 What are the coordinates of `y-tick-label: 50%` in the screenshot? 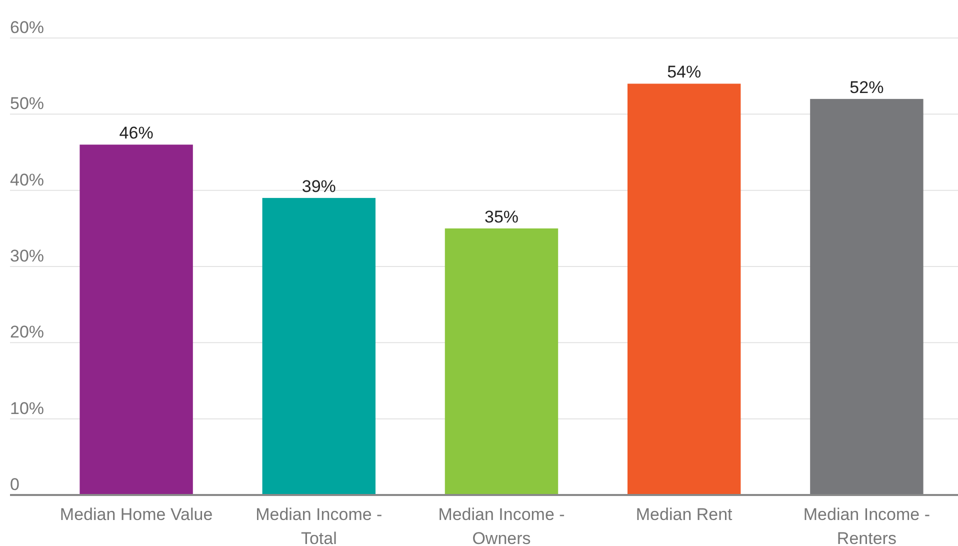 It's located at (27, 104).